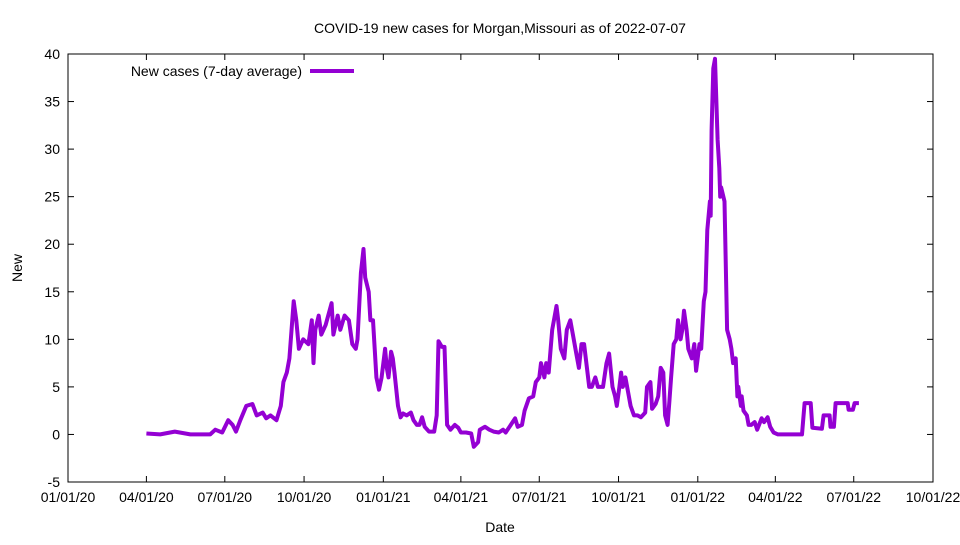 The width and height of the screenshot is (960, 545). I want to click on x-tick-label: 10/01/21, so click(618, 497).